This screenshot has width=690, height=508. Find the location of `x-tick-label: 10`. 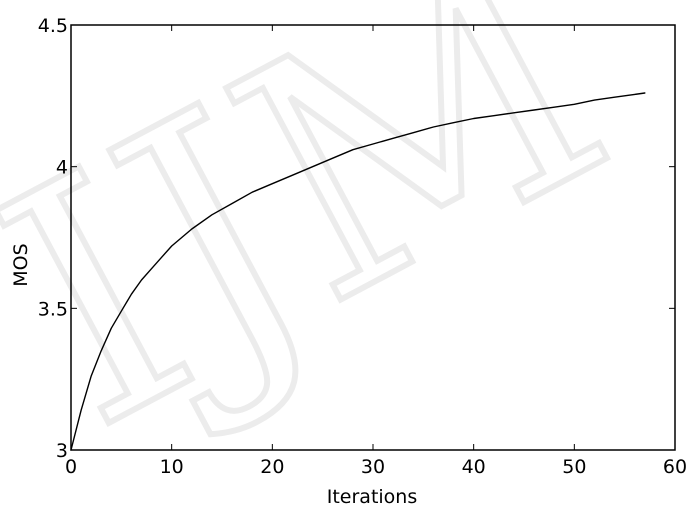

x-tick-label: 10 is located at coordinates (172, 467).